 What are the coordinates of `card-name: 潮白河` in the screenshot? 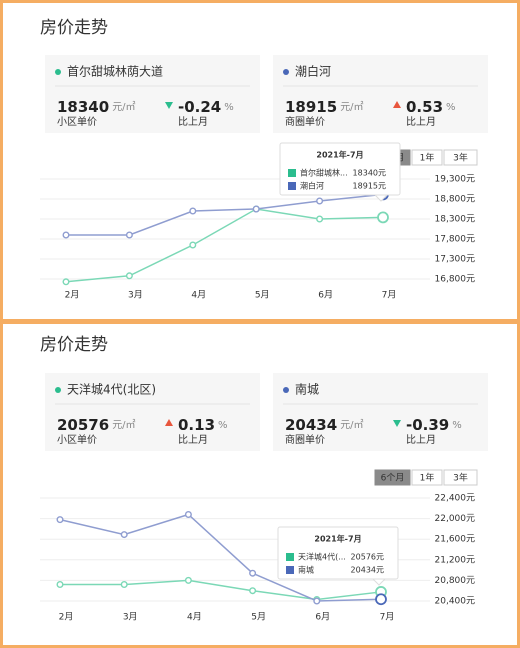 It's located at (313, 71).